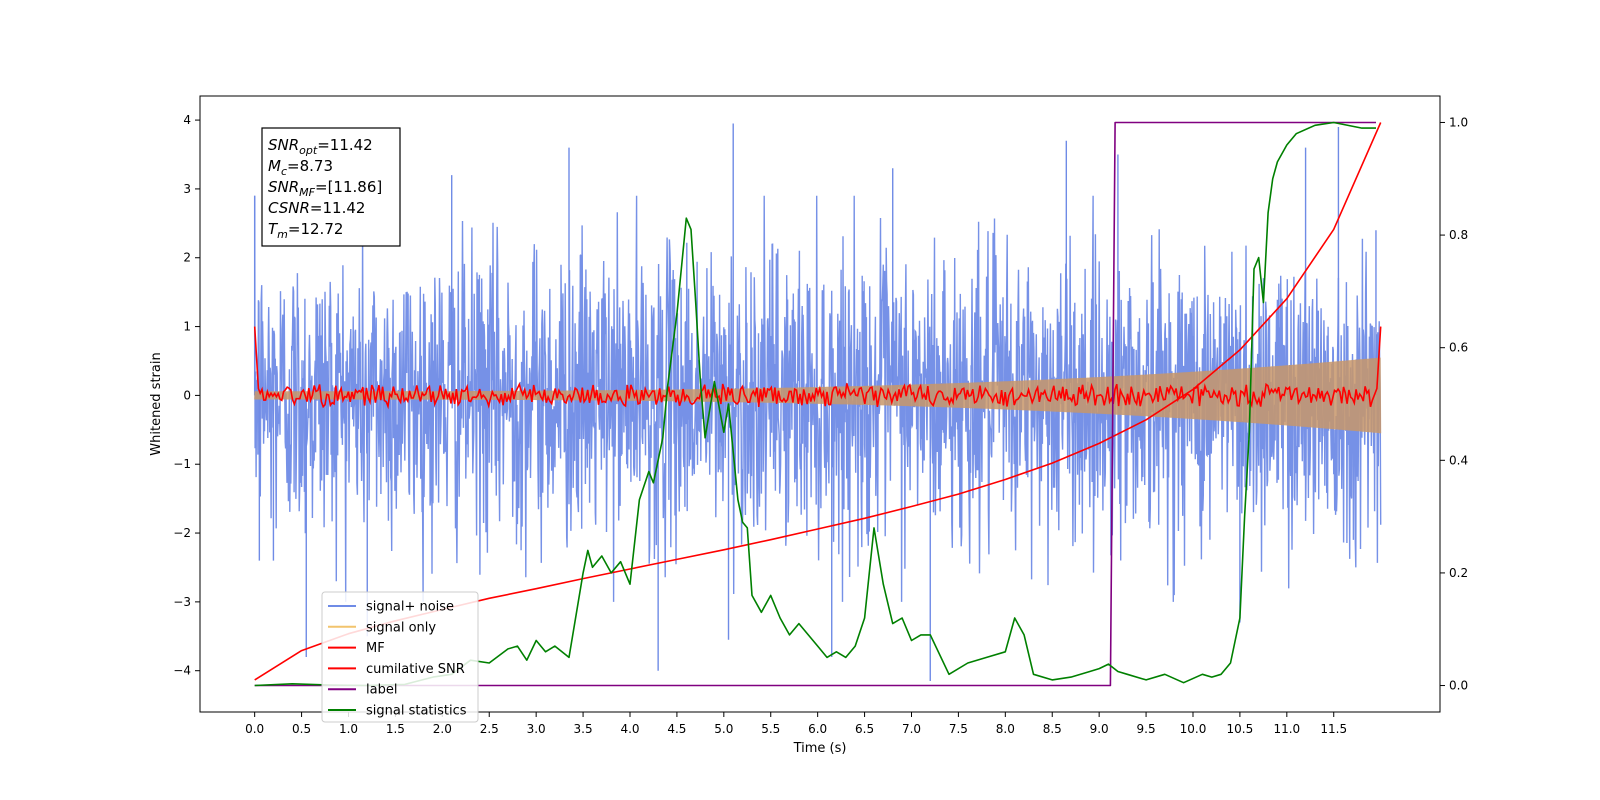  I want to click on x-tick-label: 10.0, so click(1193, 729).